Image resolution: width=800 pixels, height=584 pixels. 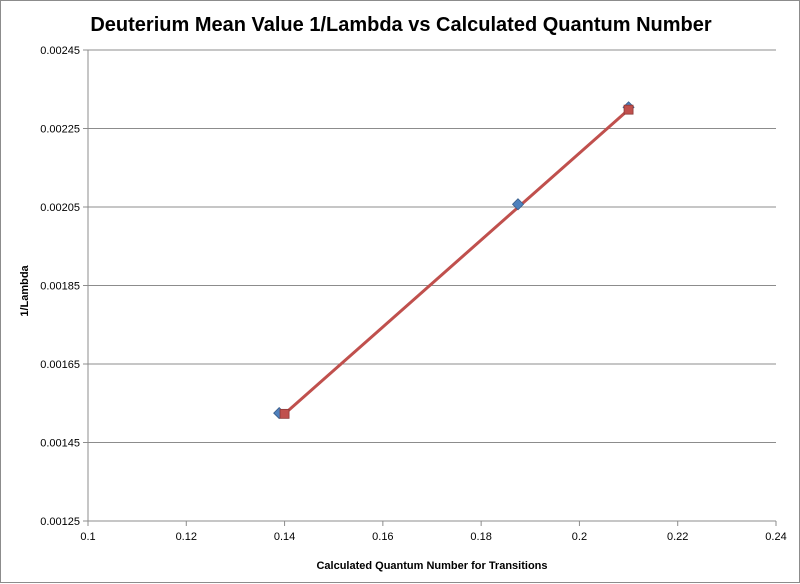 What do you see at coordinates (60, 208) in the screenshot?
I see `y-tick-label: 0.00205` at bounding box center [60, 208].